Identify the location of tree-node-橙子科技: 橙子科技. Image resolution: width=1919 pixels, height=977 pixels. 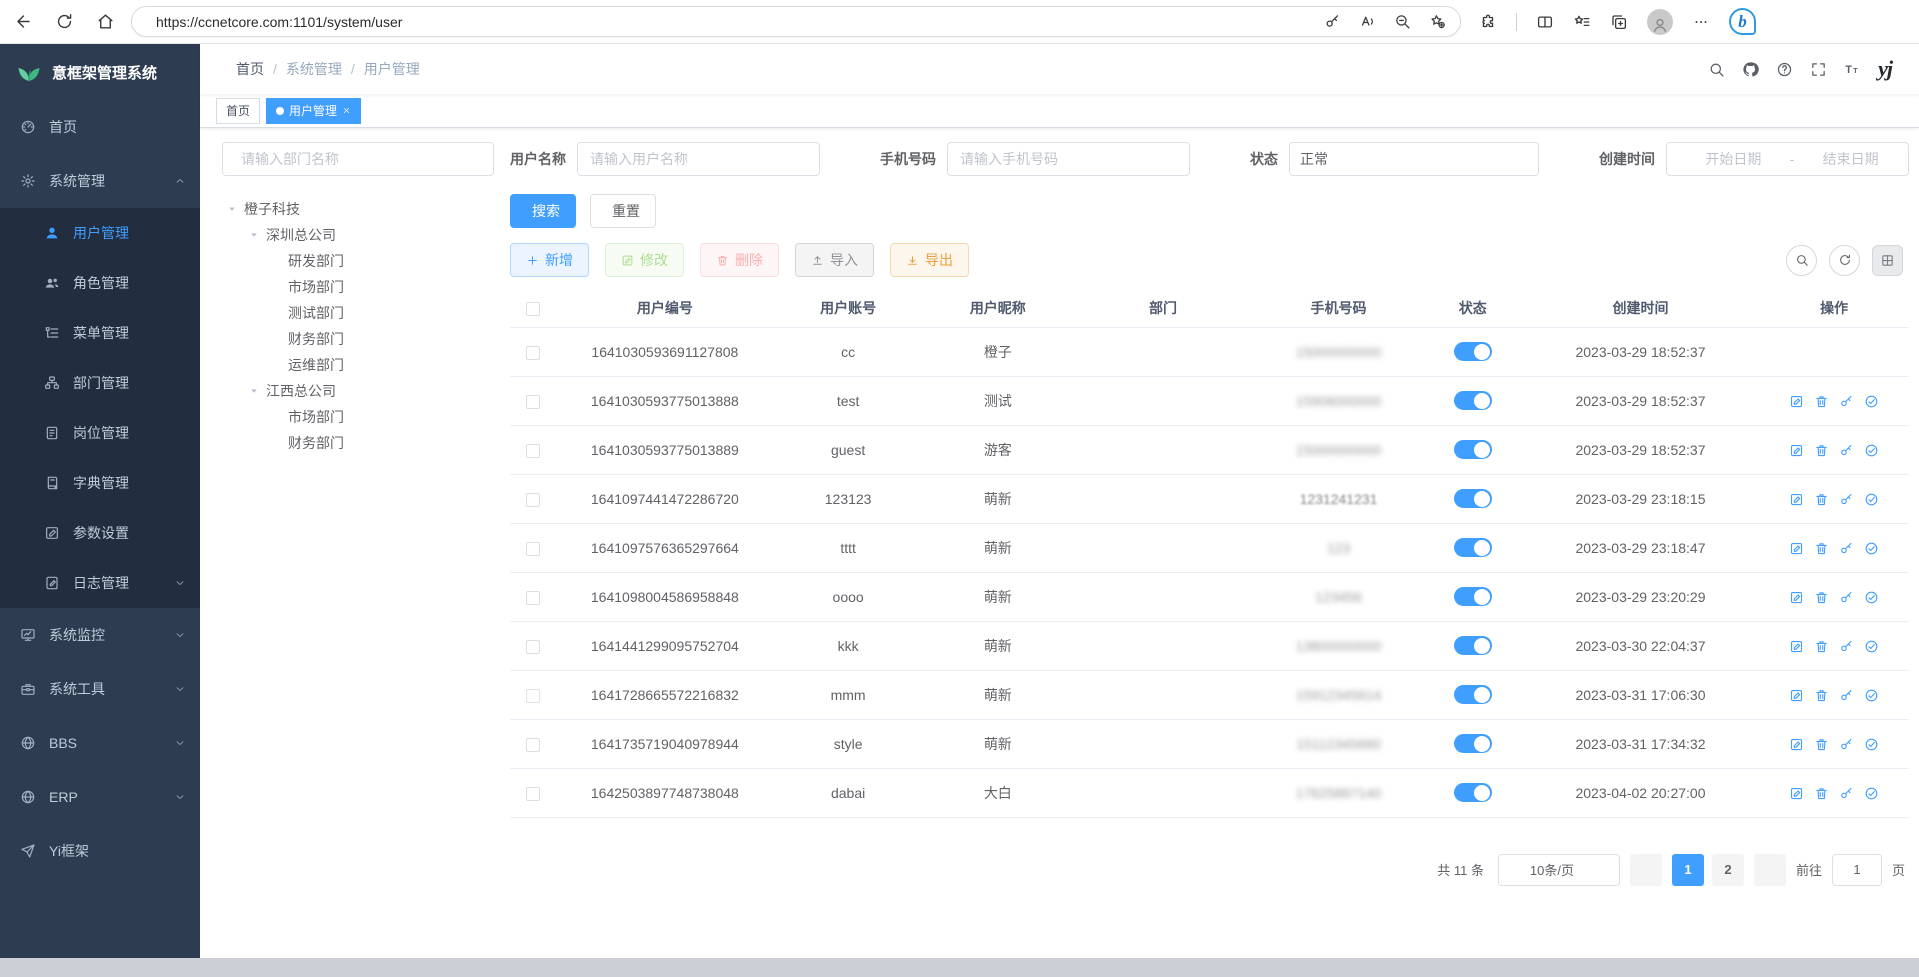
(358, 209).